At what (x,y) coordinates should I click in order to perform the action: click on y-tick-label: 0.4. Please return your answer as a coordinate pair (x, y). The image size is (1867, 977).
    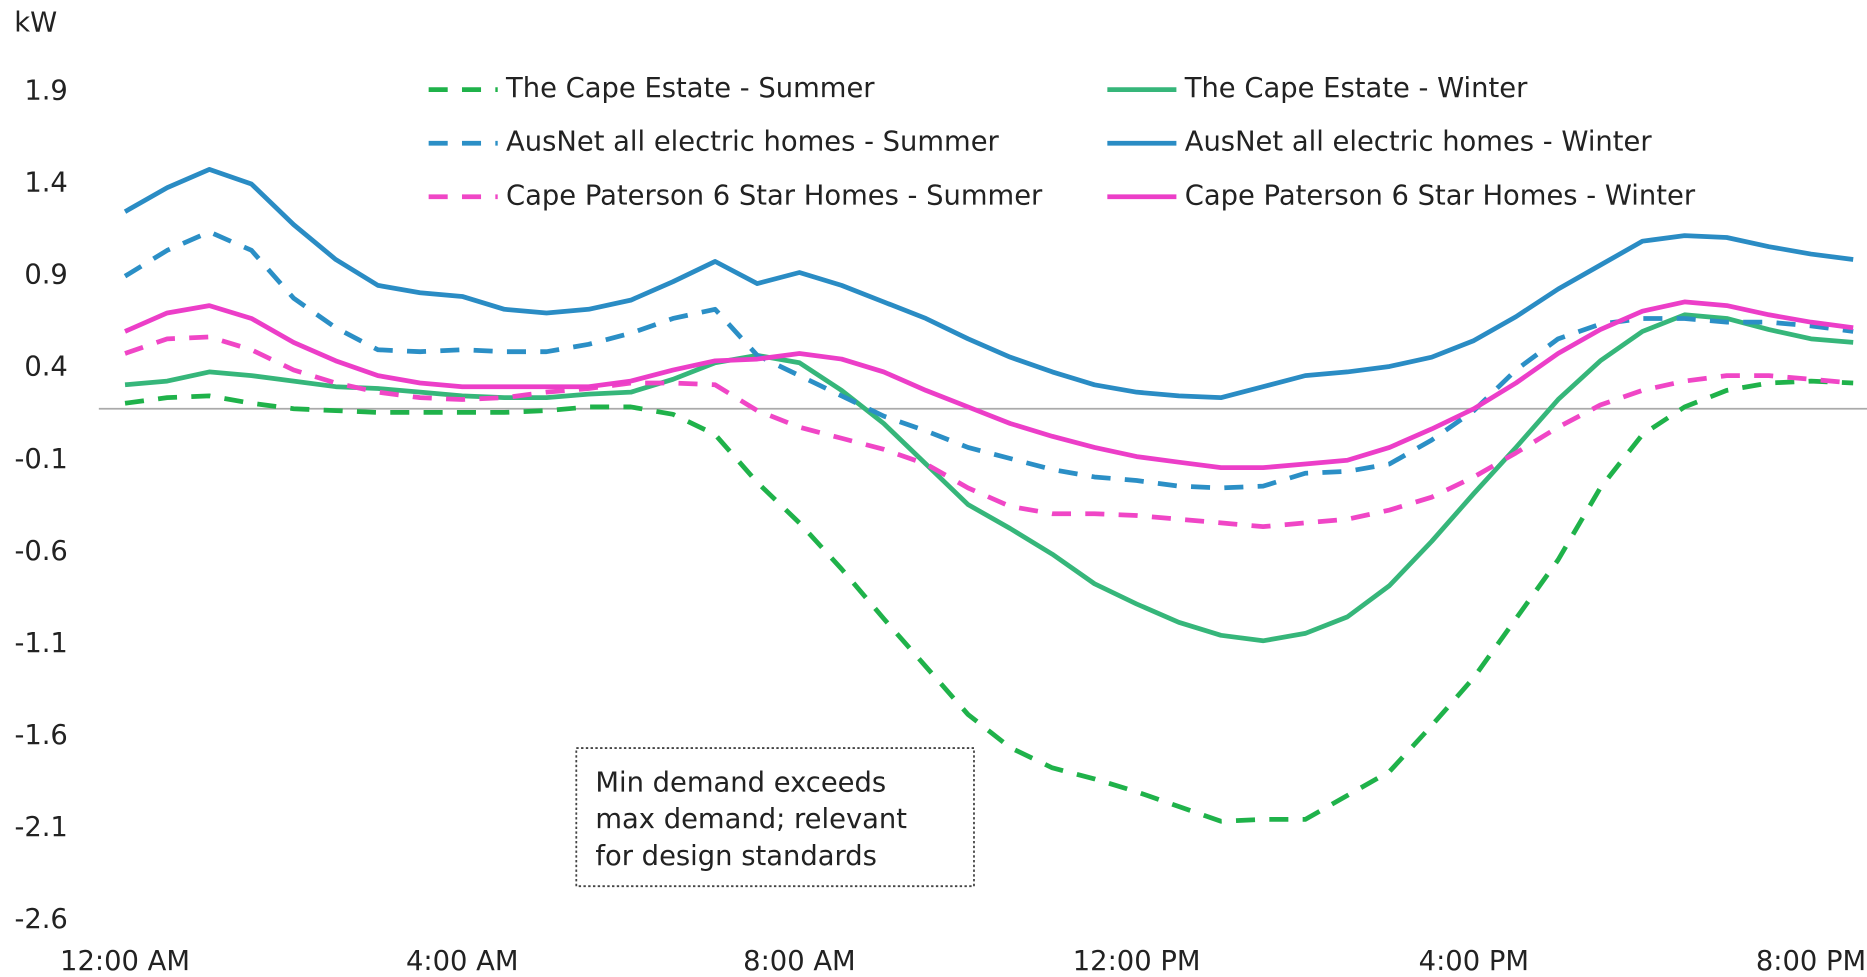
    Looking at the image, I should click on (46, 367).